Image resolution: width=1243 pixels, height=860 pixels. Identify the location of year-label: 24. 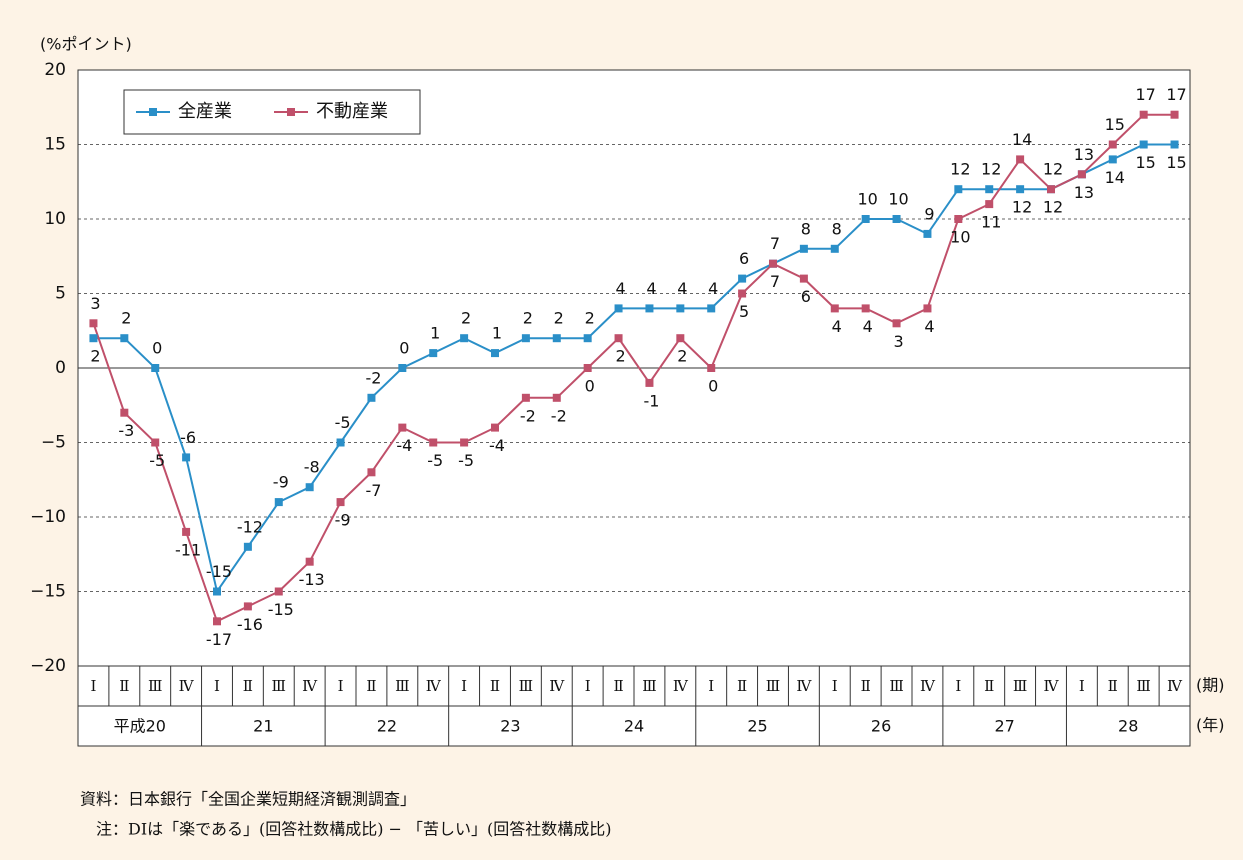
(634, 726).